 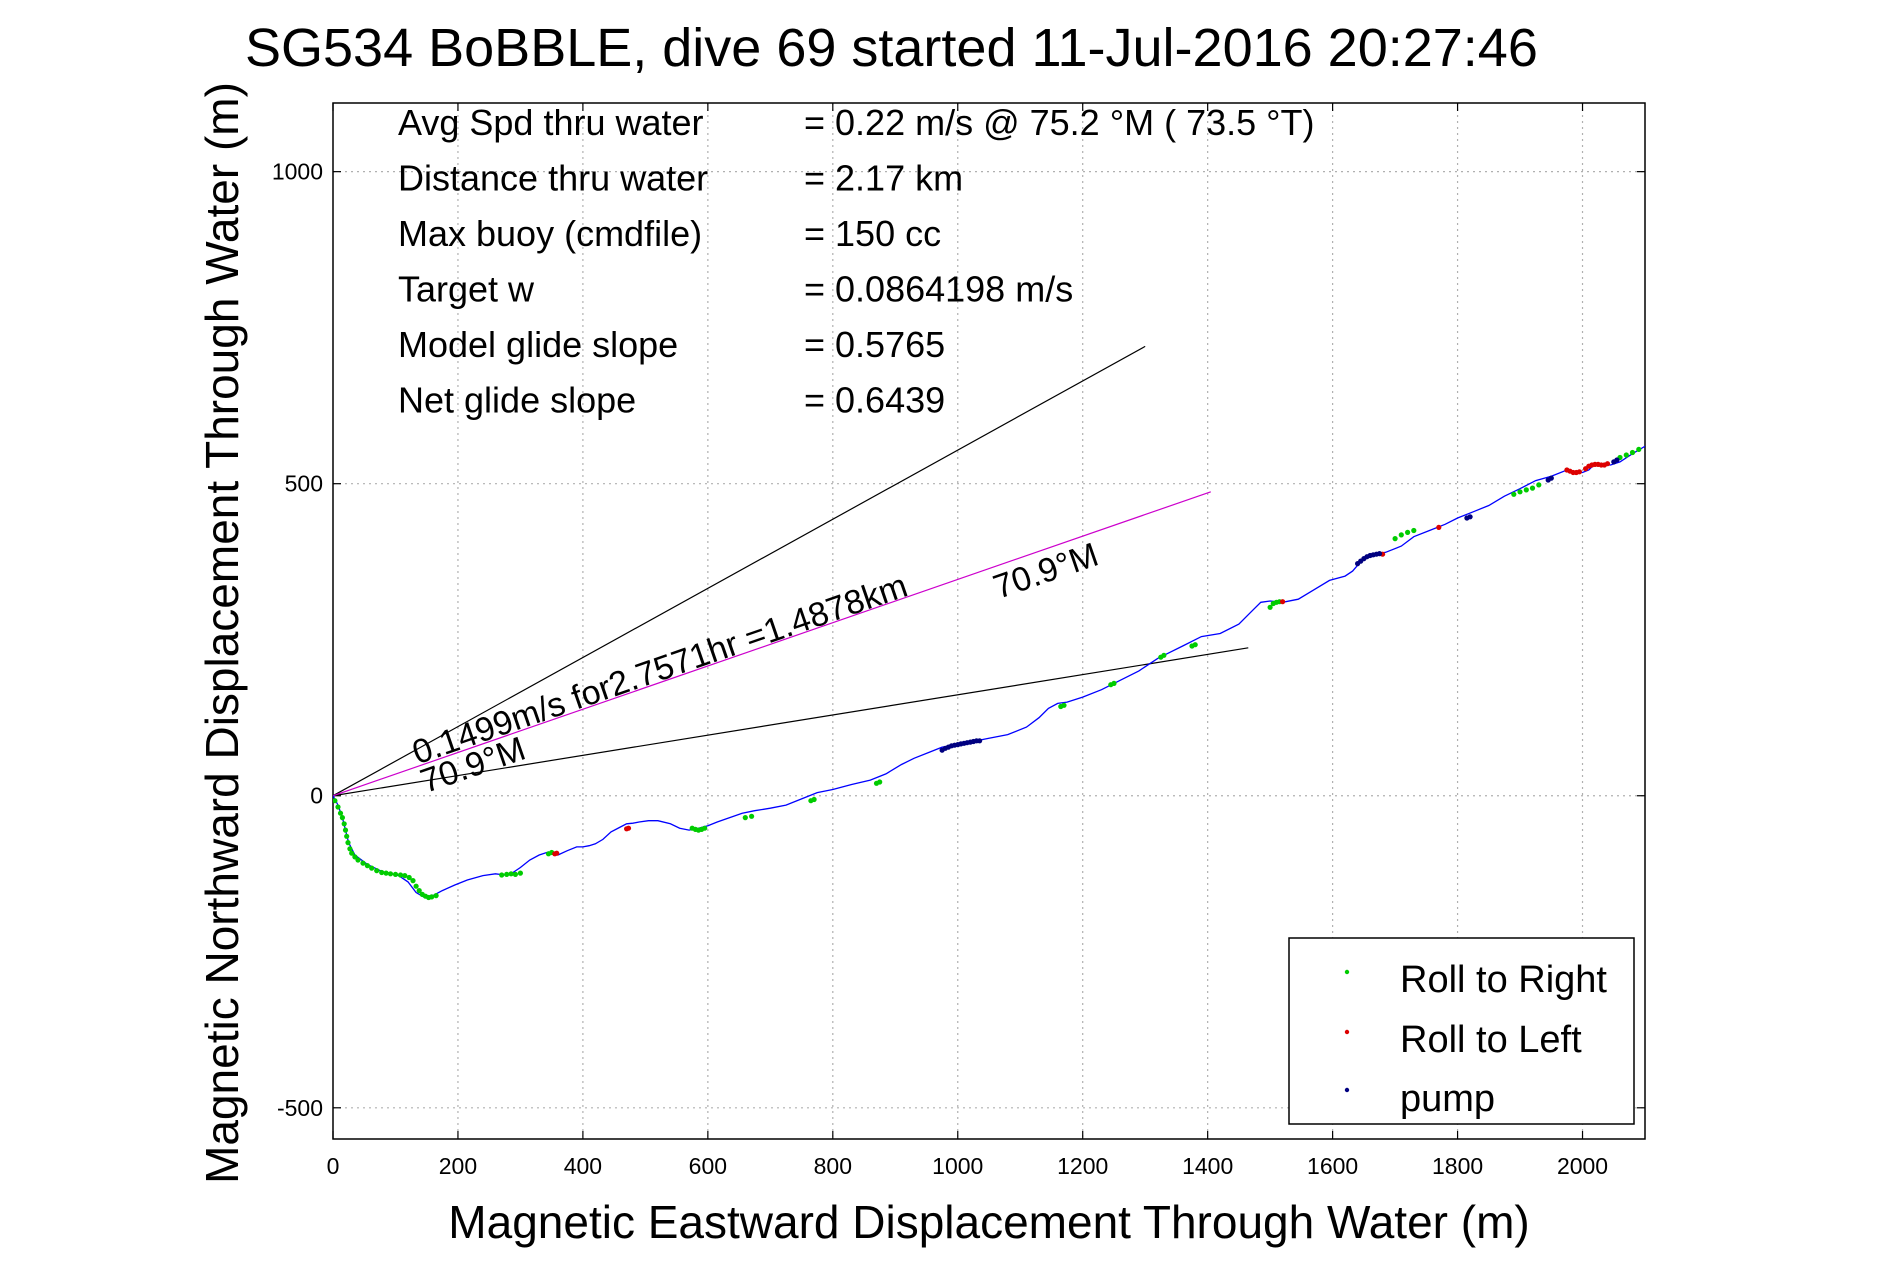 What do you see at coordinates (538, 344) in the screenshot?
I see `stat-label: Model glide slope` at bounding box center [538, 344].